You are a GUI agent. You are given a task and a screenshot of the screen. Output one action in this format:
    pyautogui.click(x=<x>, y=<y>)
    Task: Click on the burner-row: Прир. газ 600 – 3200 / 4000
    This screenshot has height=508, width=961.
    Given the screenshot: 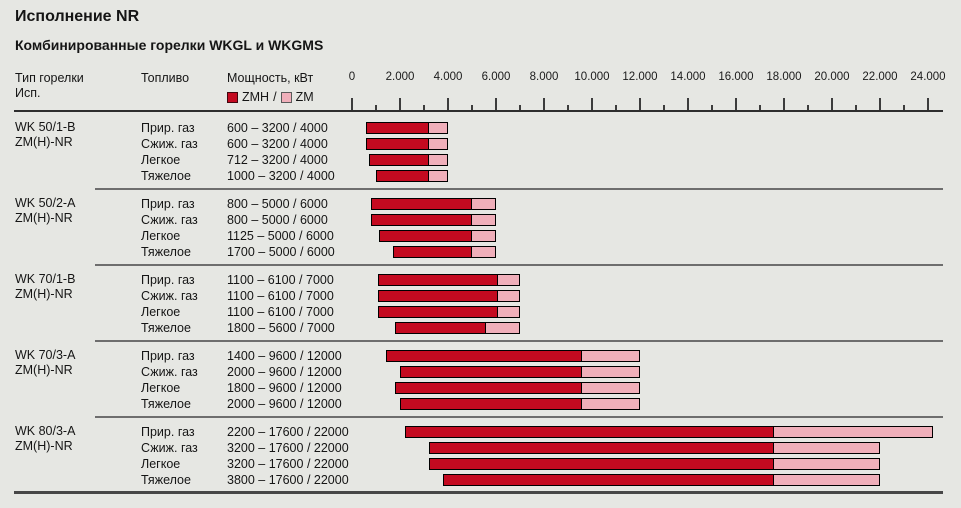 What is the action you would take?
    pyautogui.click(x=480, y=128)
    